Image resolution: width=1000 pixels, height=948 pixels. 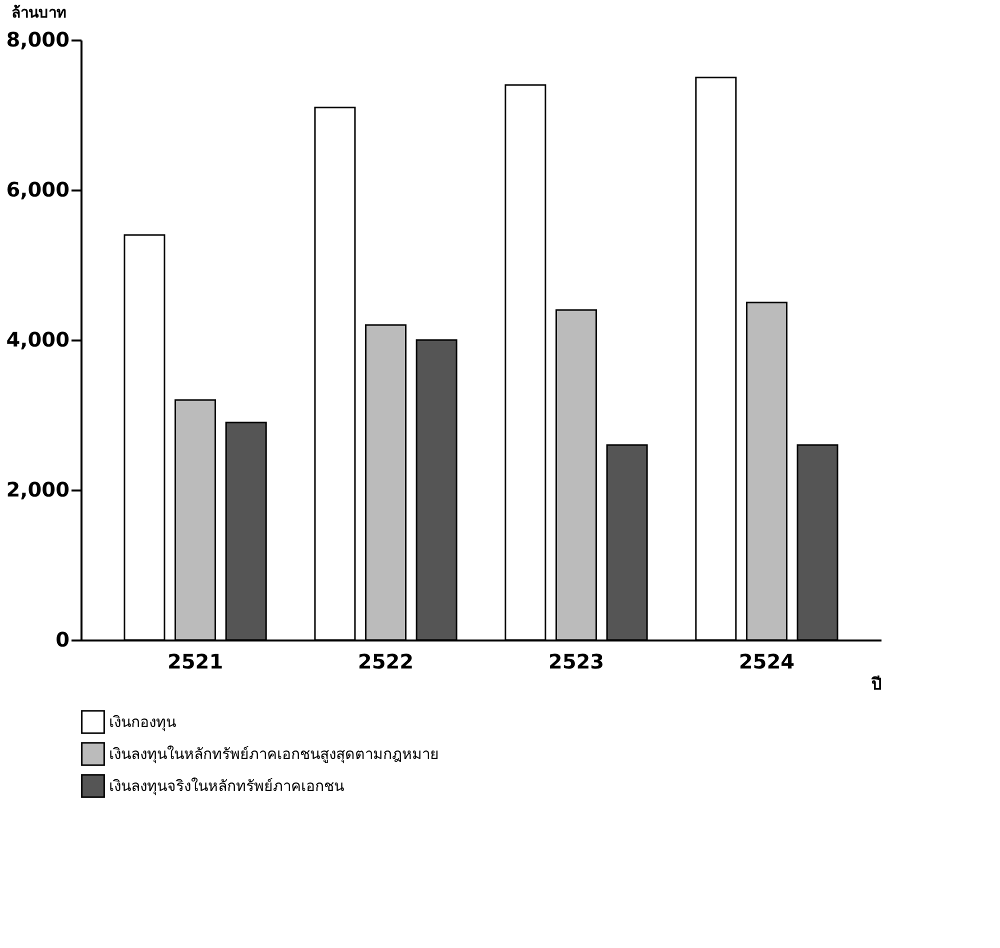 I want to click on x-axis-title: ปี, so click(x=876, y=684).